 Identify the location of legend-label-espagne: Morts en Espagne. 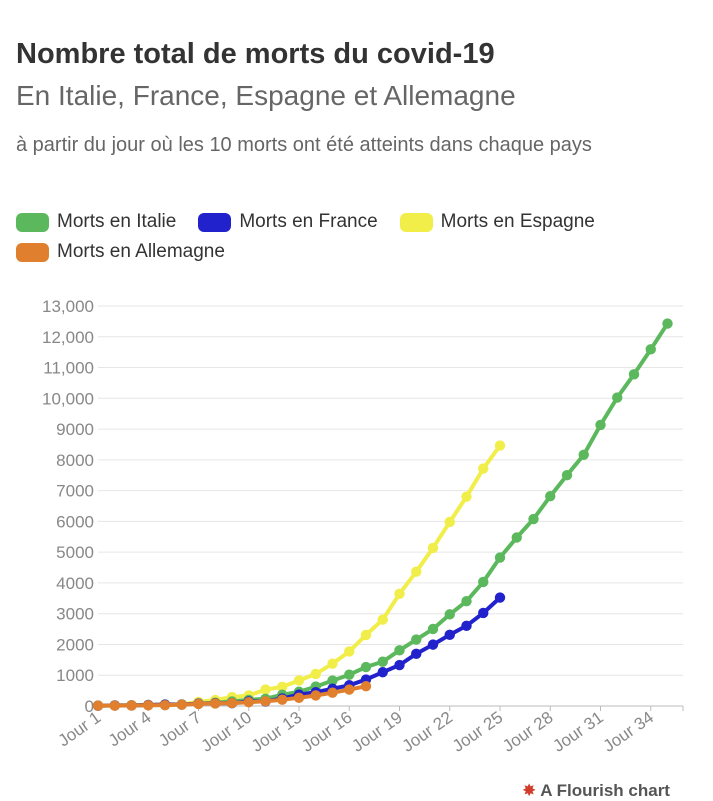
(517, 221).